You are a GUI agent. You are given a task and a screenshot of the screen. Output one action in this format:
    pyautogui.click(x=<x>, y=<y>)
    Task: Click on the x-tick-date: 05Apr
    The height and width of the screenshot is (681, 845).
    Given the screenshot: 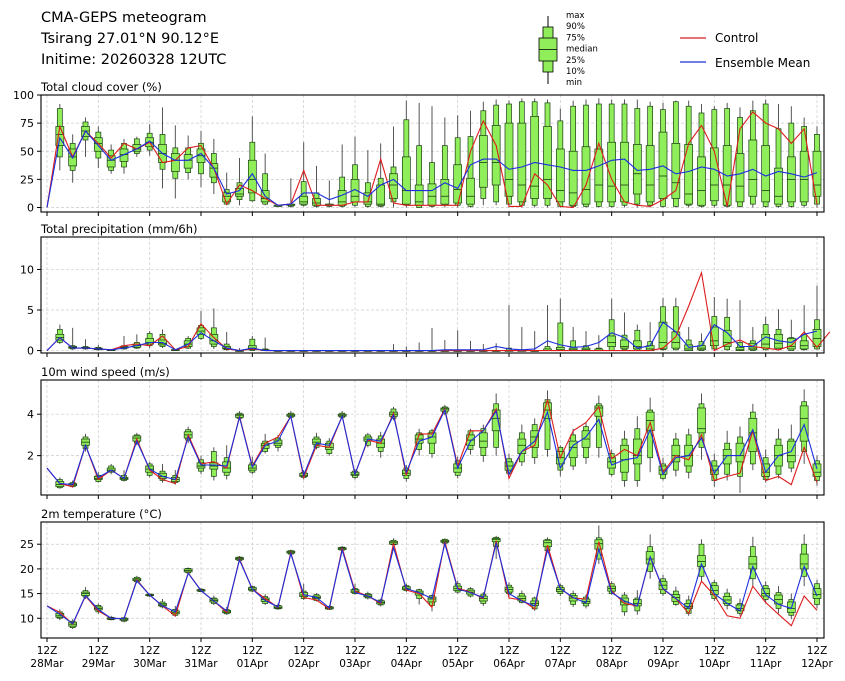 What is the action you would take?
    pyautogui.click(x=458, y=664)
    